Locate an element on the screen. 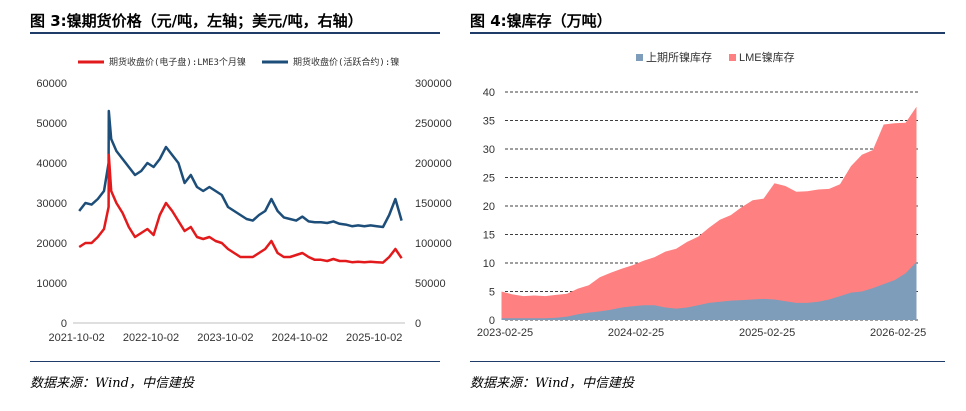  right-y-tick-label: 200000 is located at coordinates (433, 164).